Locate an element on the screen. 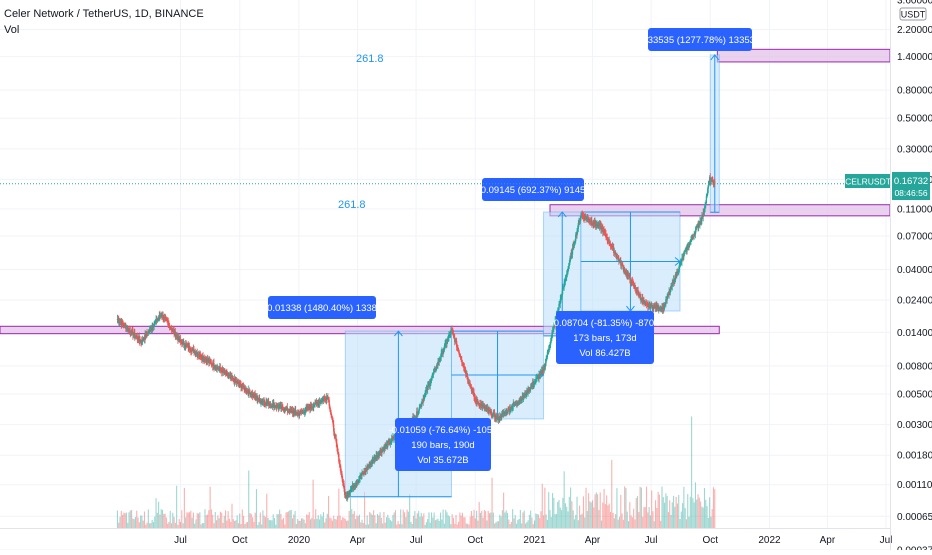  price-tick-label: 3.60000 is located at coordinates (914, 3).